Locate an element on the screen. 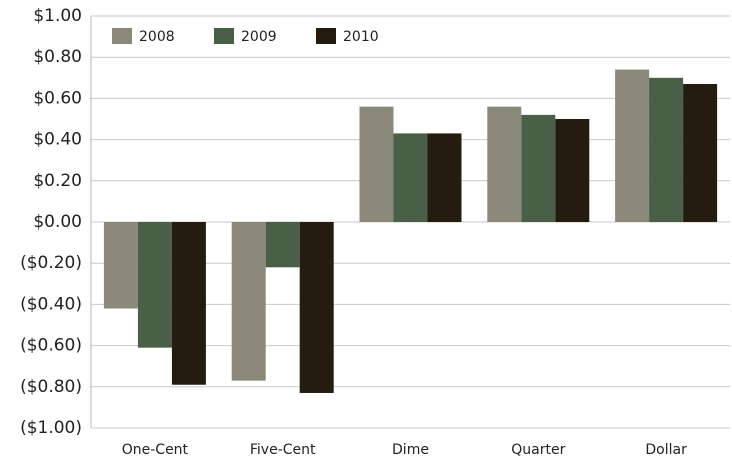 This screenshot has width=732, height=459. y-tick-label: ($0.80) is located at coordinates (51, 387).